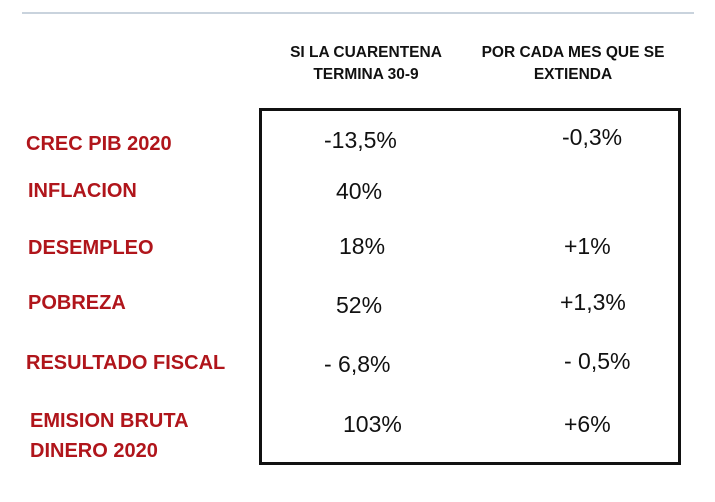 The image size is (715, 502). Describe the element at coordinates (94, 451) in the screenshot. I see `row-label-line: DINERO 2020` at that location.